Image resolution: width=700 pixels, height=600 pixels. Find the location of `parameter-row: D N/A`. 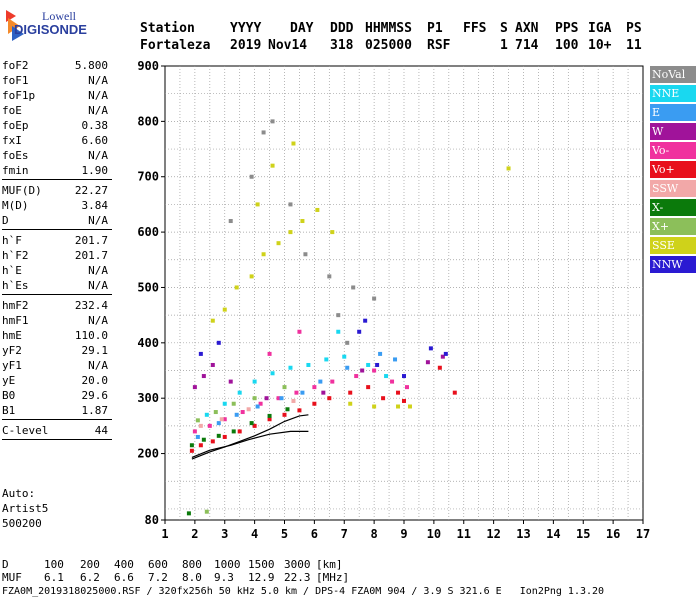

parameter-row: D N/A is located at coordinates (57, 220).